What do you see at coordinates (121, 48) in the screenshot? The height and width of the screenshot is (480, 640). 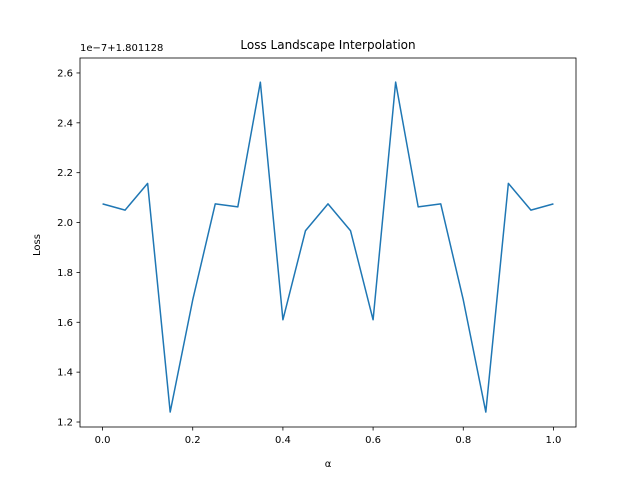 I see `y-offset-text: 1e−7+1.801128` at bounding box center [121, 48].